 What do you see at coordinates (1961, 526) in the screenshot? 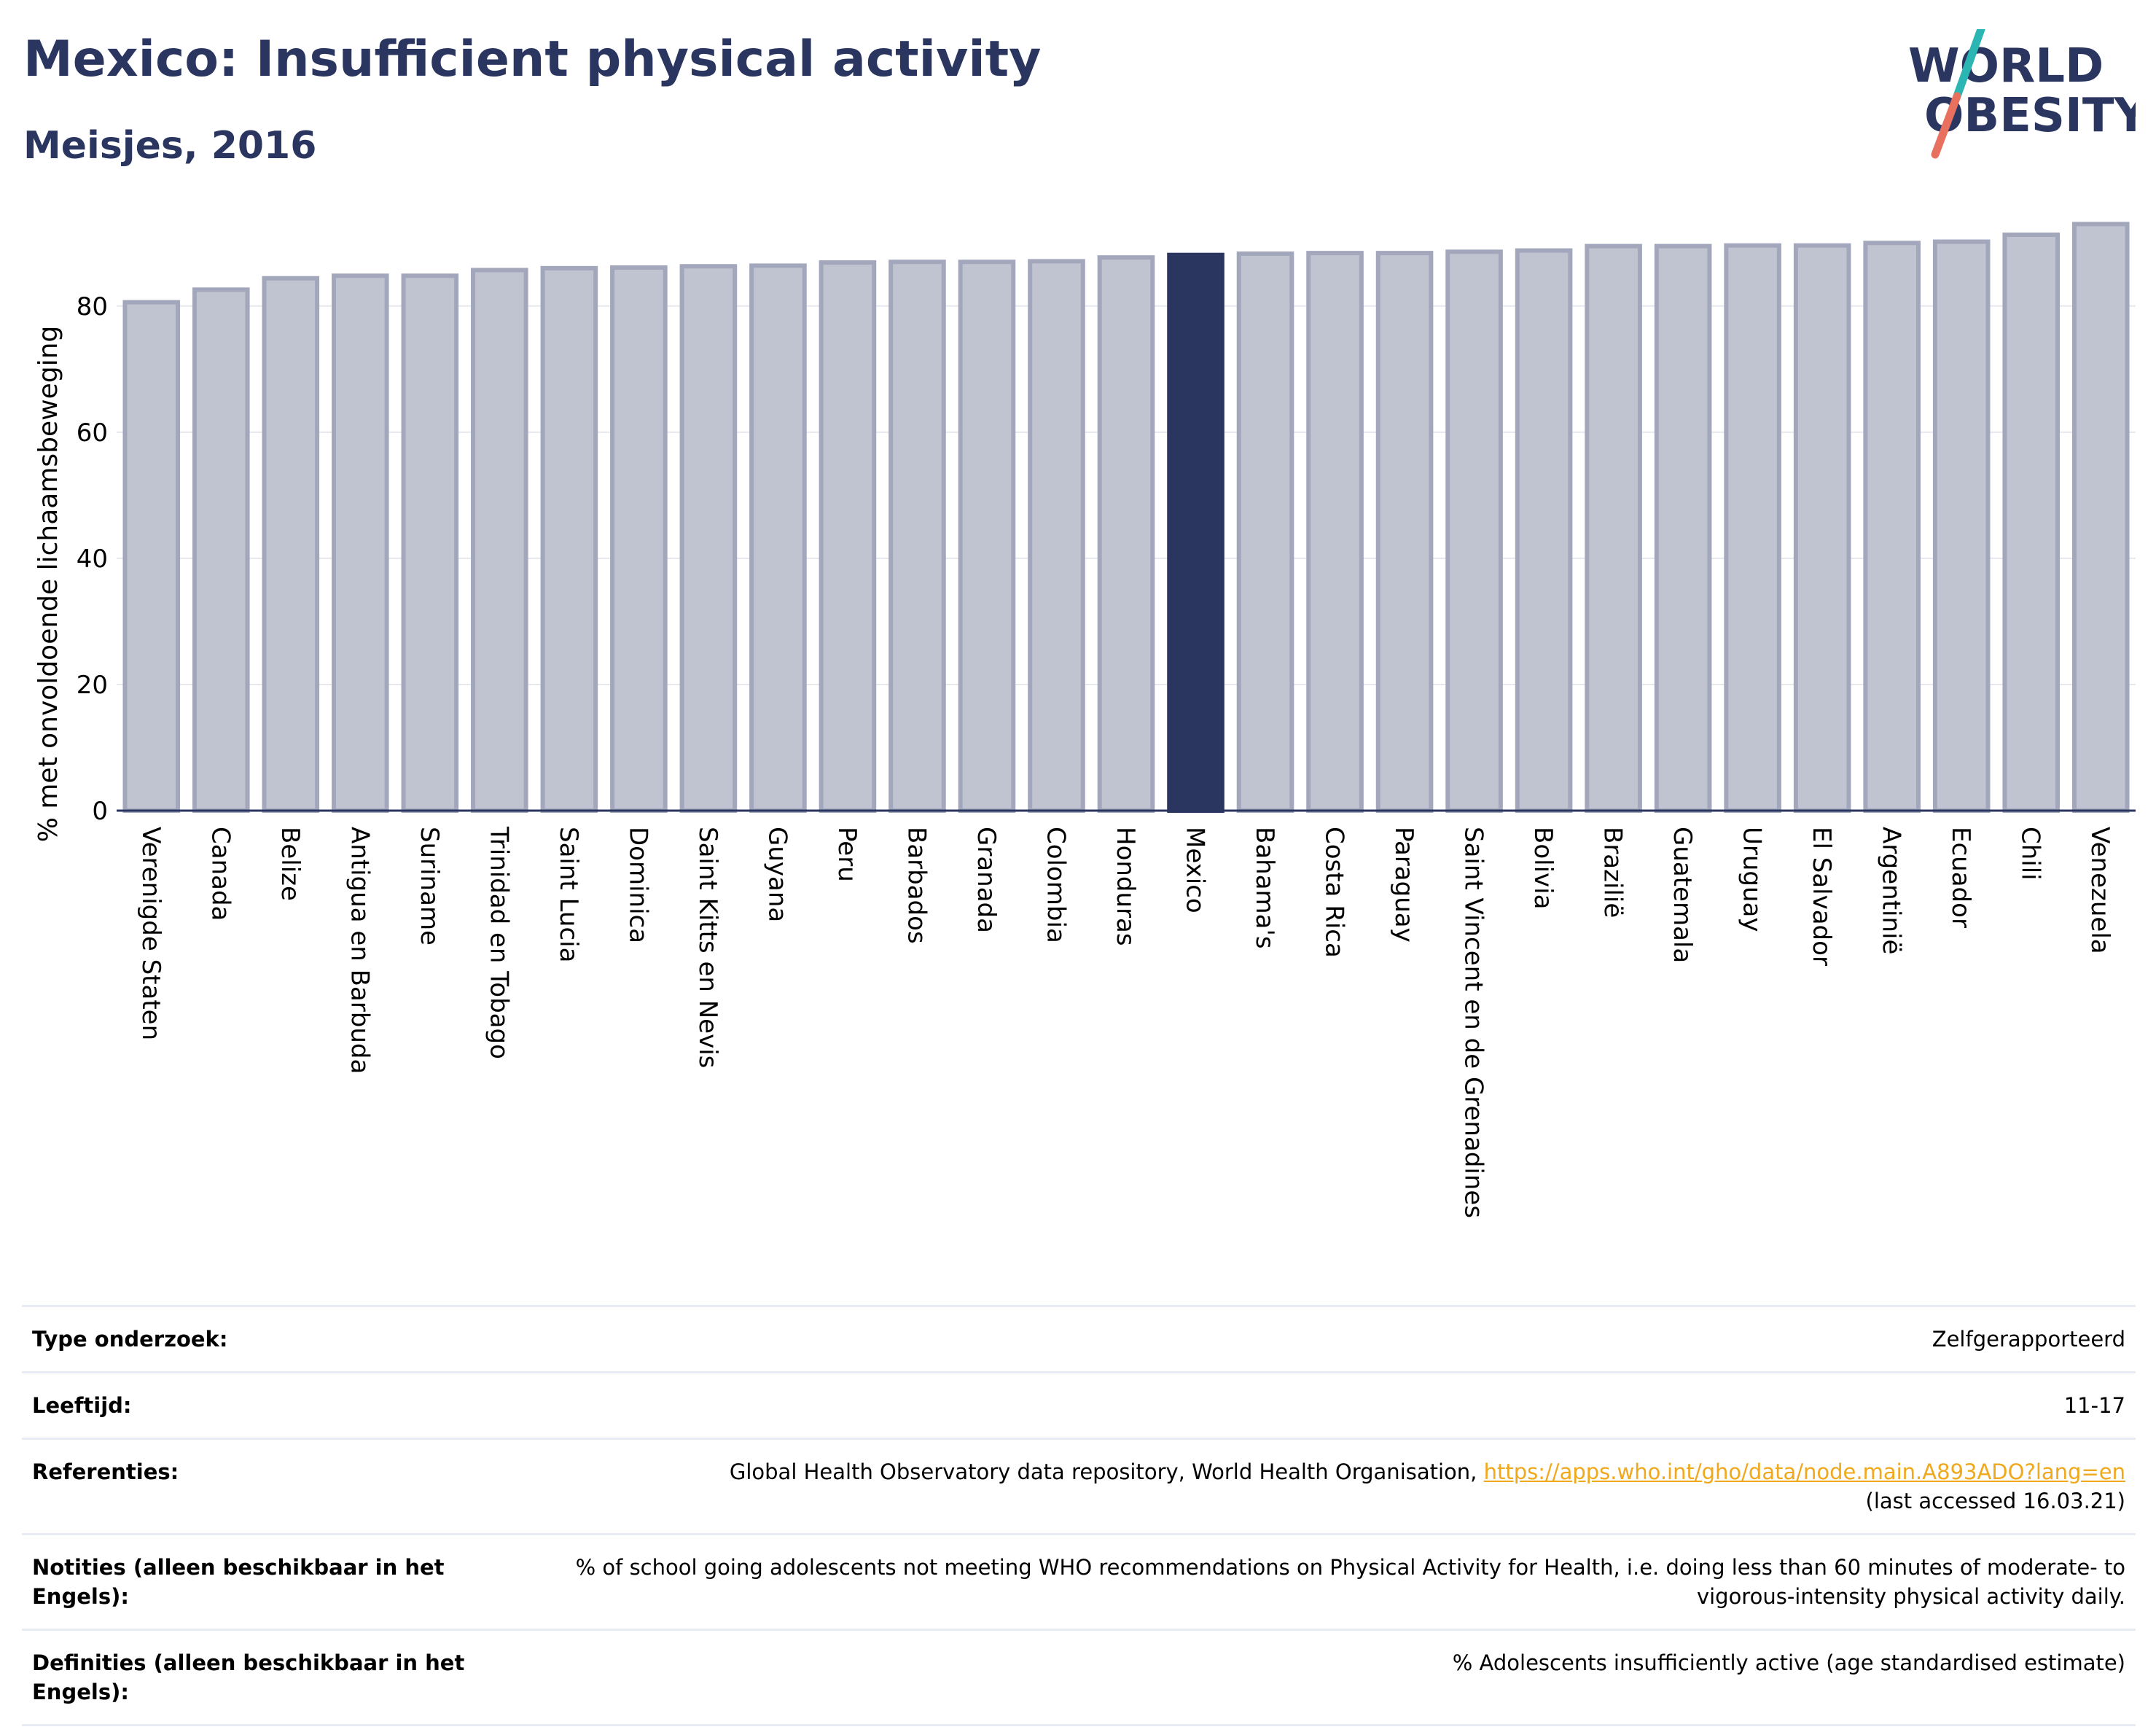
I see `bar-ecuador` at bounding box center [1961, 526].